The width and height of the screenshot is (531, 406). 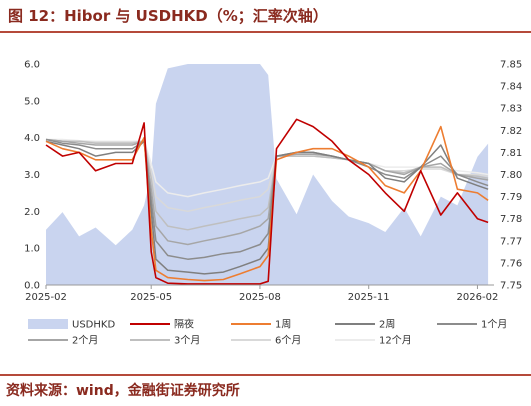 I want to click on y-left-tick-label: 3.0, so click(x=32, y=175).